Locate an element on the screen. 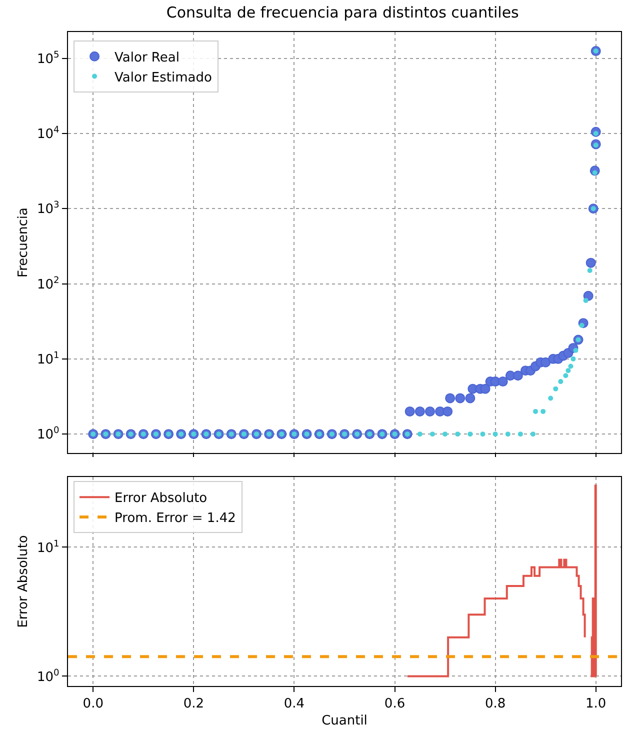 The height and width of the screenshot is (736, 623). y-tick-label: 10$^{4}$ is located at coordinates (48, 134).